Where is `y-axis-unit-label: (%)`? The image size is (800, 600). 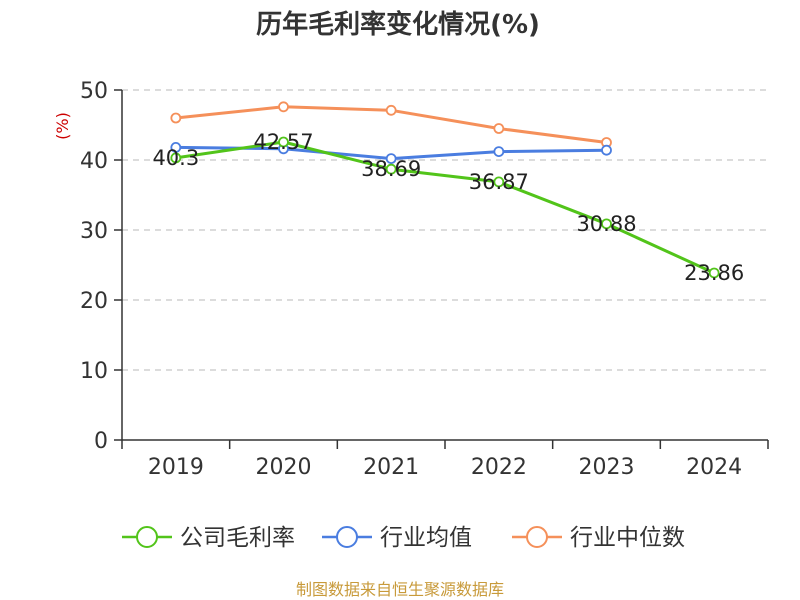
y-axis-unit-label: (%) is located at coordinates (62, 126).